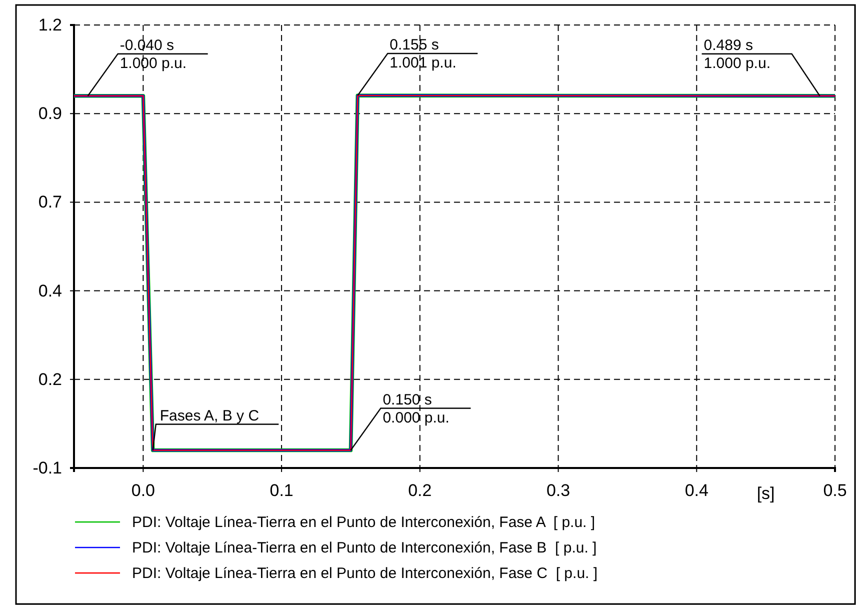  I want to click on x-tick-label: 0.5, so click(835, 490).